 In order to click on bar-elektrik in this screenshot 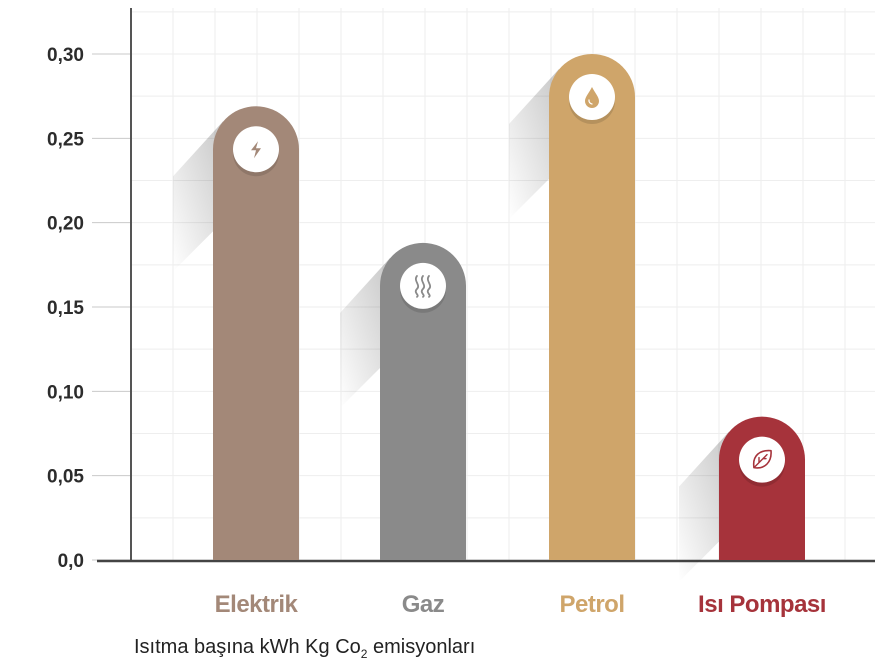, I will do `click(236, 333)`.